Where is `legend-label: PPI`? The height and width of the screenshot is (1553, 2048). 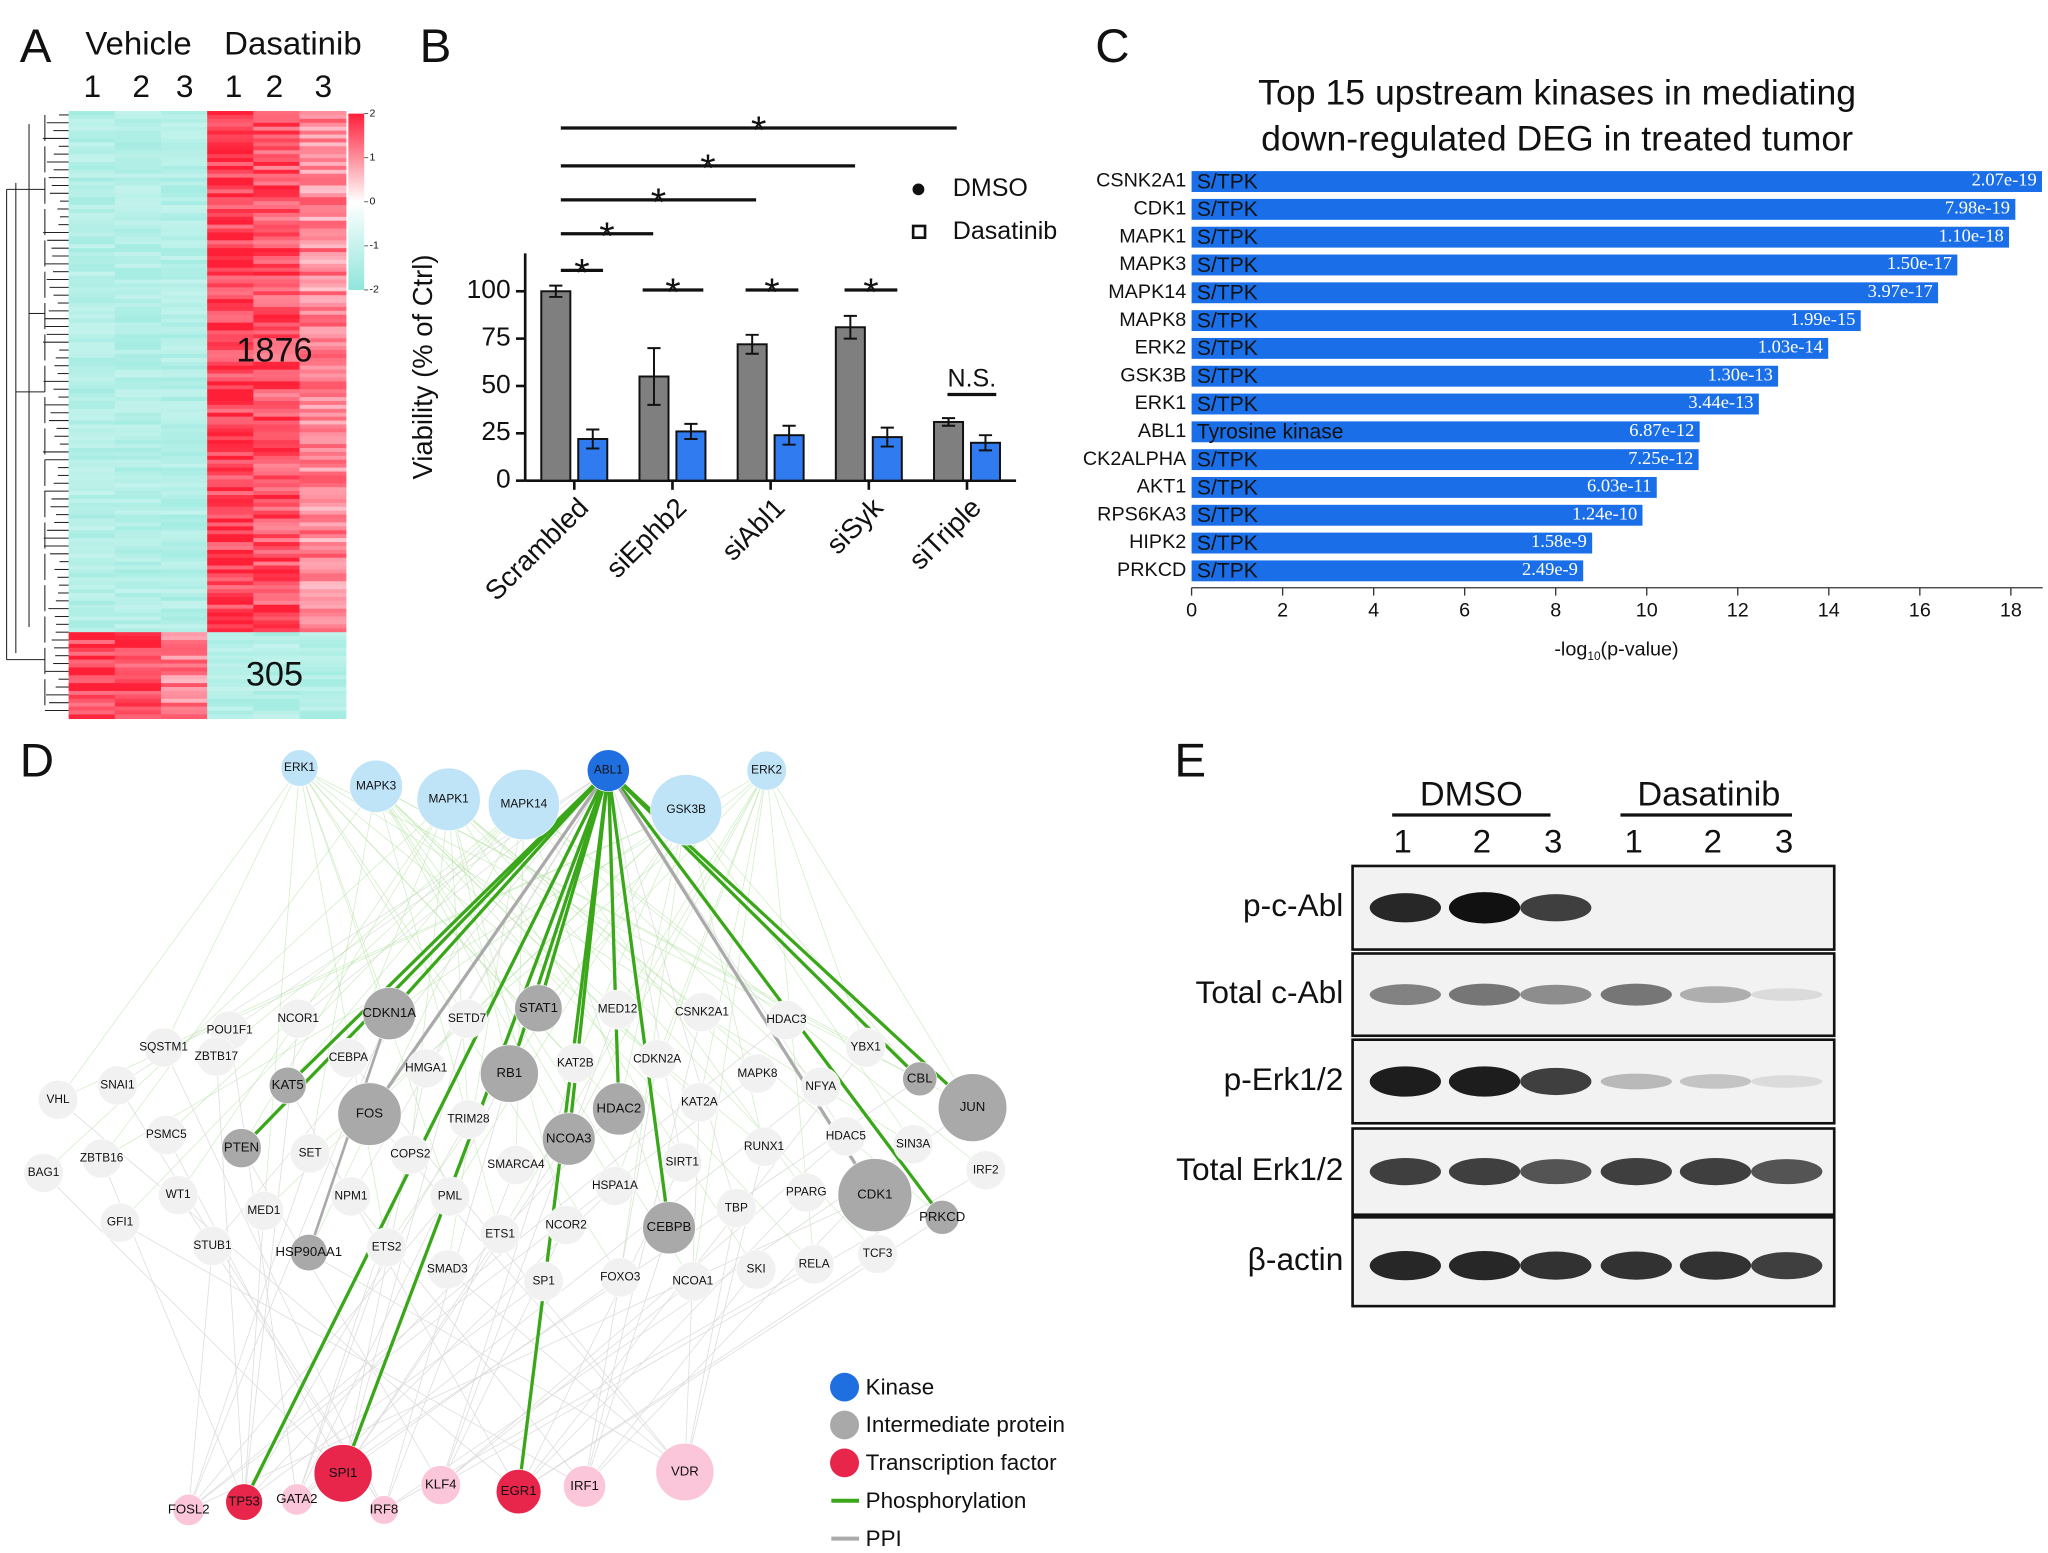
legend-label: PPI is located at coordinates (884, 1538).